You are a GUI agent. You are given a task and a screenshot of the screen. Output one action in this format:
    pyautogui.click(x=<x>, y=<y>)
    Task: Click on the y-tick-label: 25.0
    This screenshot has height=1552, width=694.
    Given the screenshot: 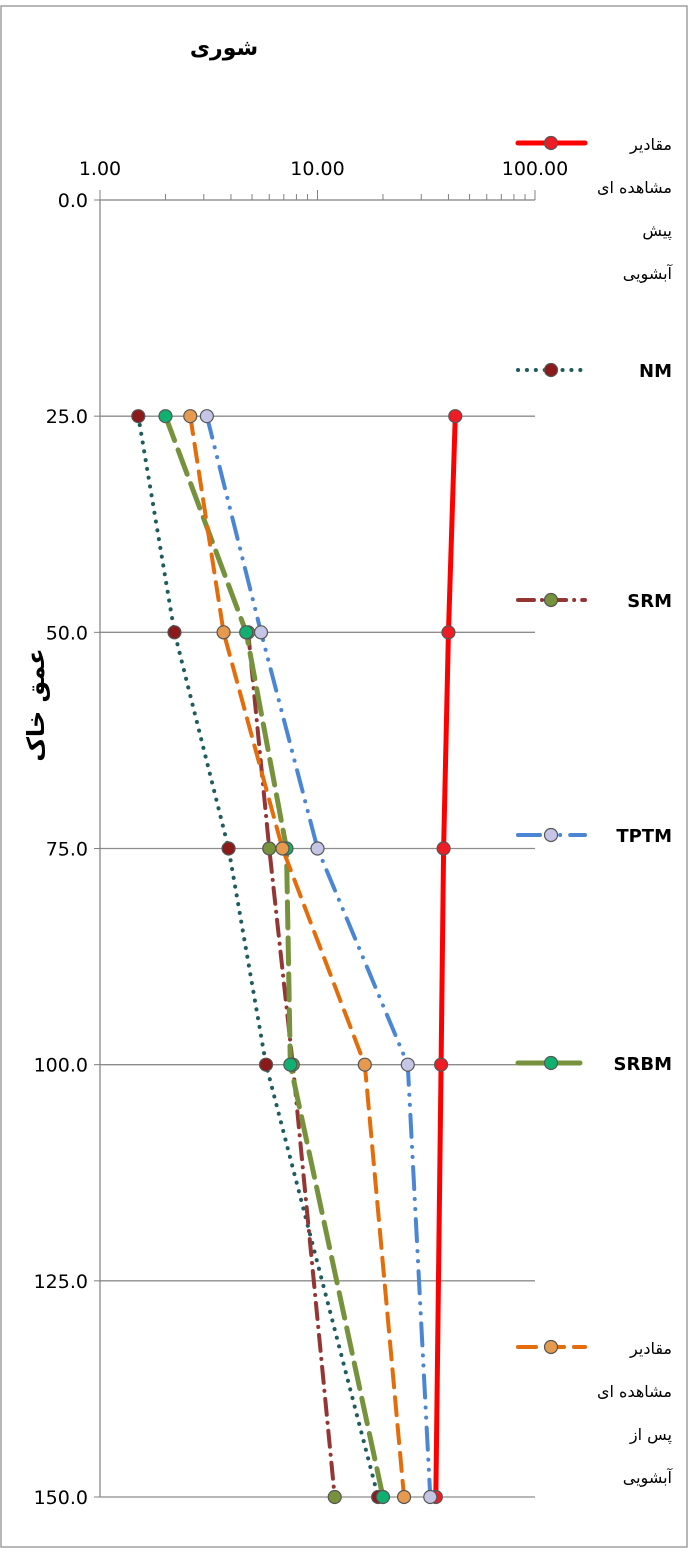 What is the action you would take?
    pyautogui.click(x=67, y=417)
    